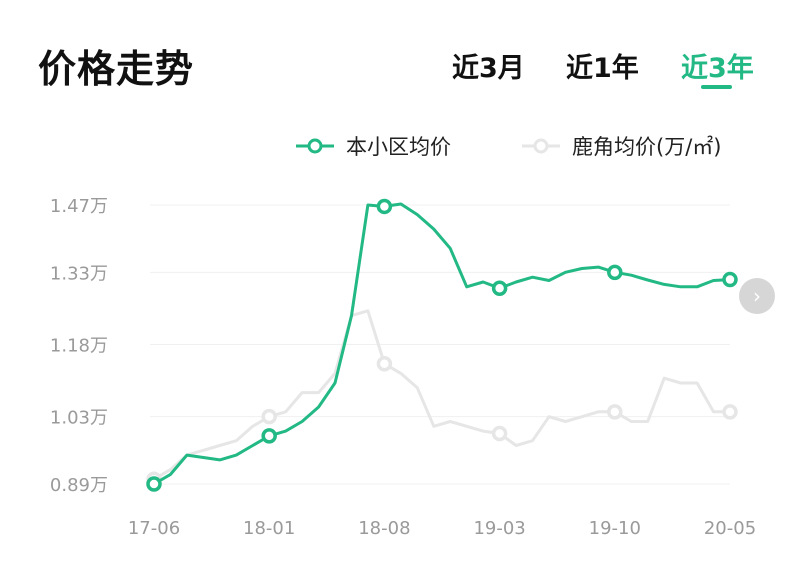 This screenshot has height=579, width=785. Describe the element at coordinates (315, 146) in the screenshot. I see `legend-marker-community-icon` at that location.